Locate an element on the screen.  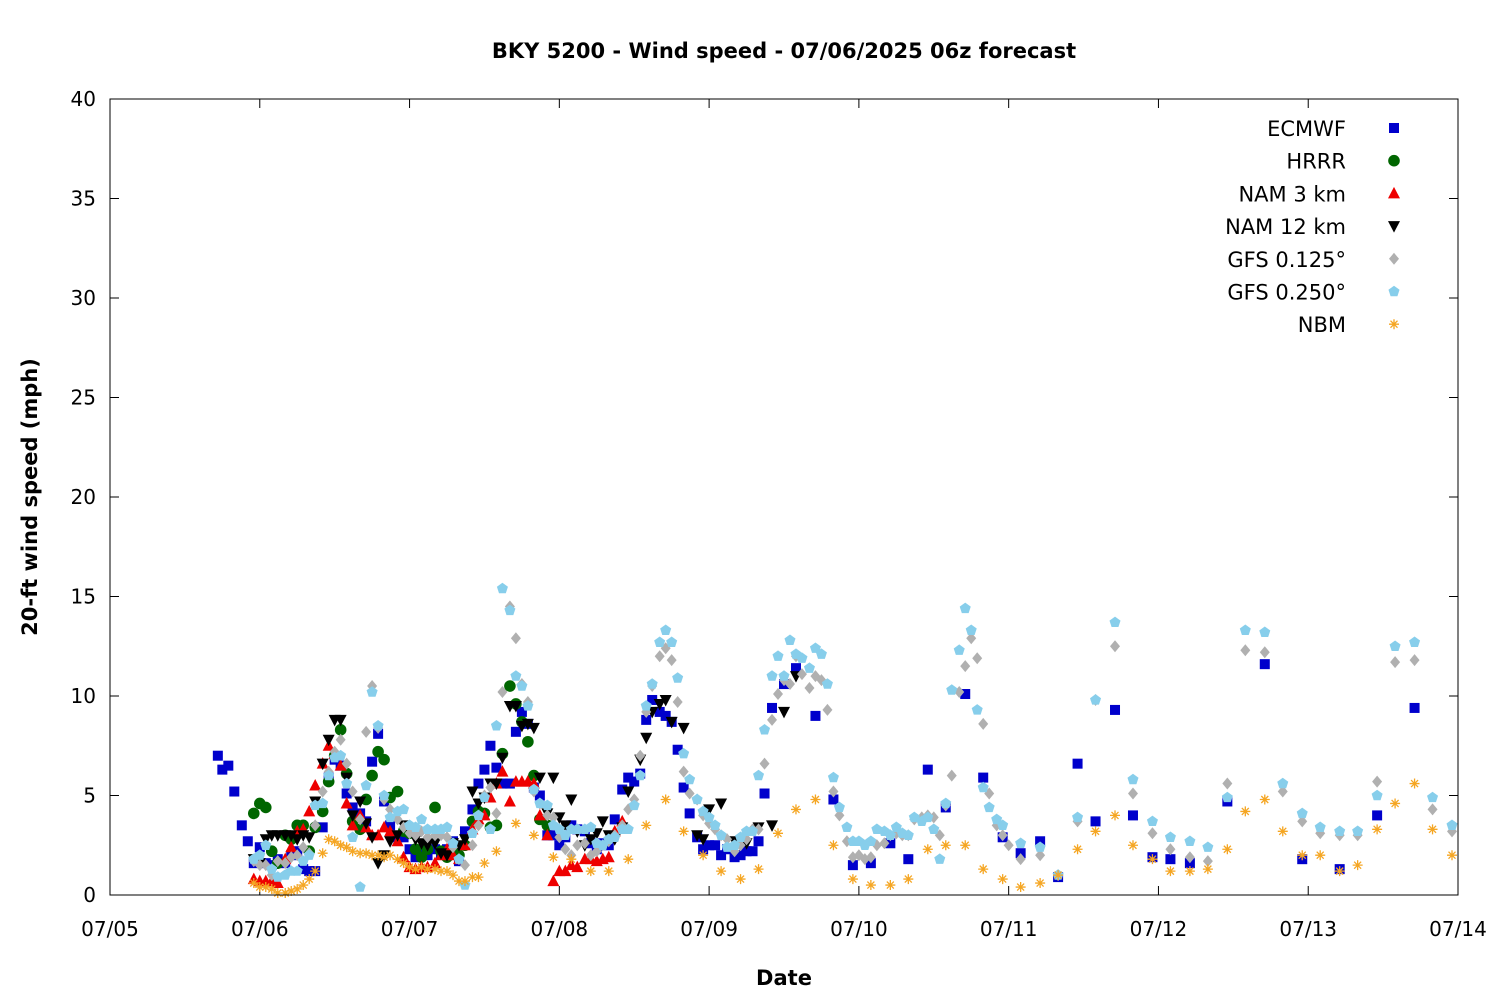
legend-entry: NBM is located at coordinates (1348, 325).